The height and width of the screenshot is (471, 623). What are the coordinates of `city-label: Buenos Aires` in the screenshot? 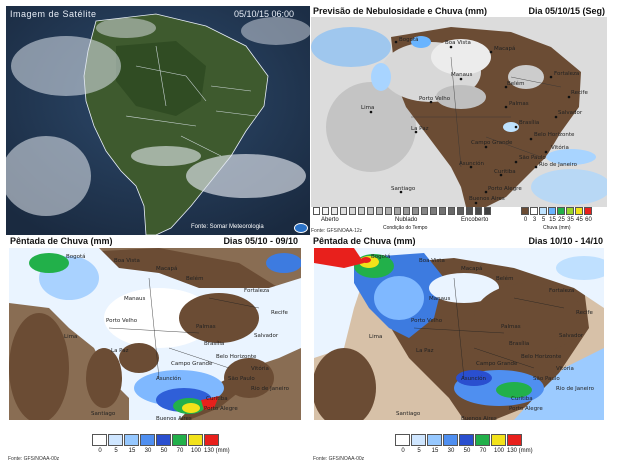 It's located at (479, 419).